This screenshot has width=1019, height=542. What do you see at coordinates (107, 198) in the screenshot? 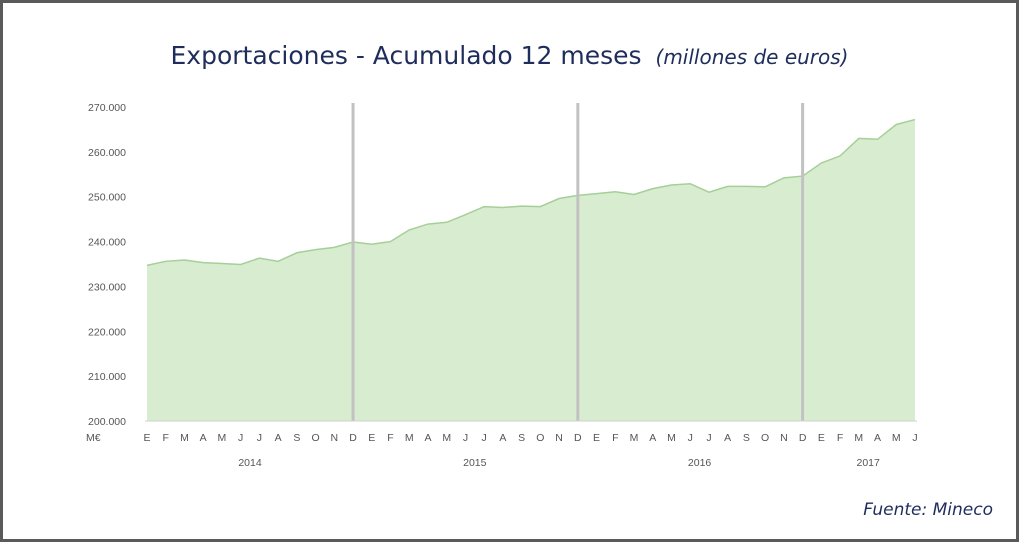
I see `y-tick-label: 250.000` at bounding box center [107, 198].